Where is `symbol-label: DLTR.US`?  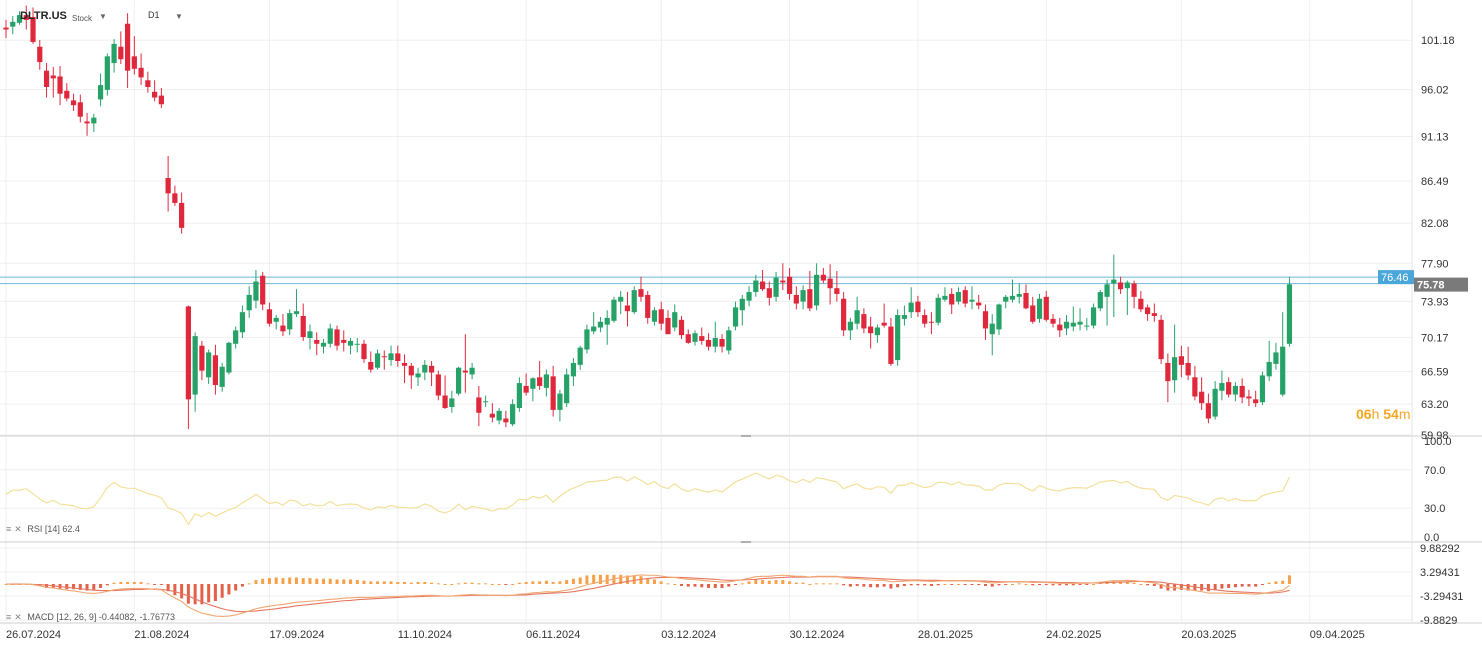 symbol-label: DLTR.US is located at coordinates (43, 16).